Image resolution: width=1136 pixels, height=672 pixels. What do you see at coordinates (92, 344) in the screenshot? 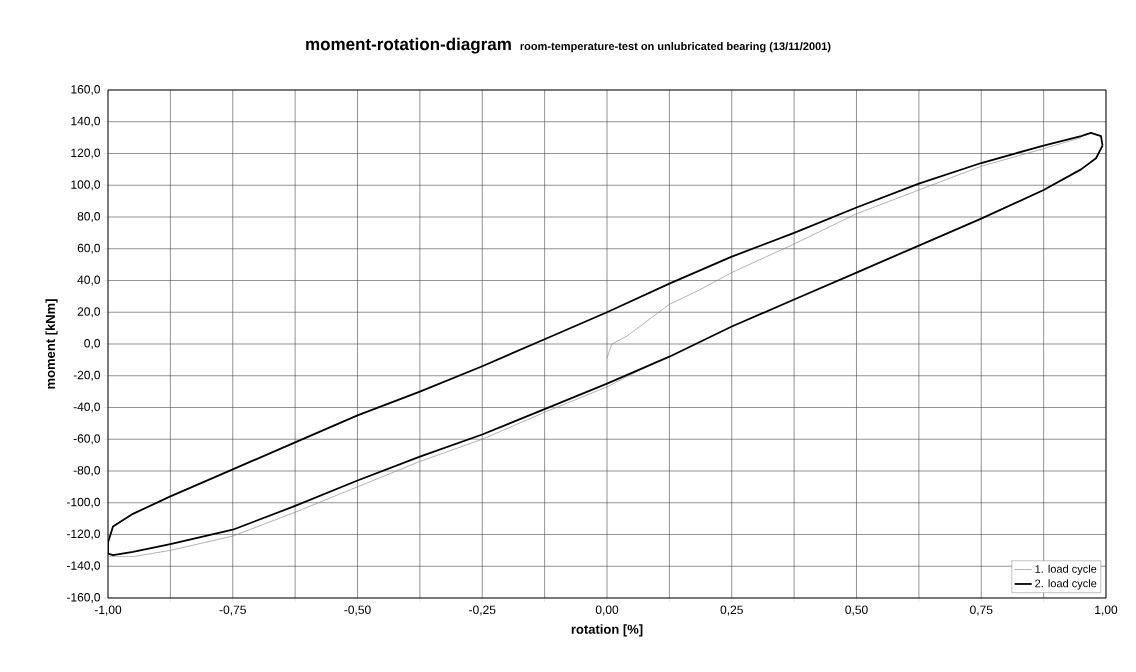
I see `y-tick-label: 0,0` at bounding box center [92, 344].